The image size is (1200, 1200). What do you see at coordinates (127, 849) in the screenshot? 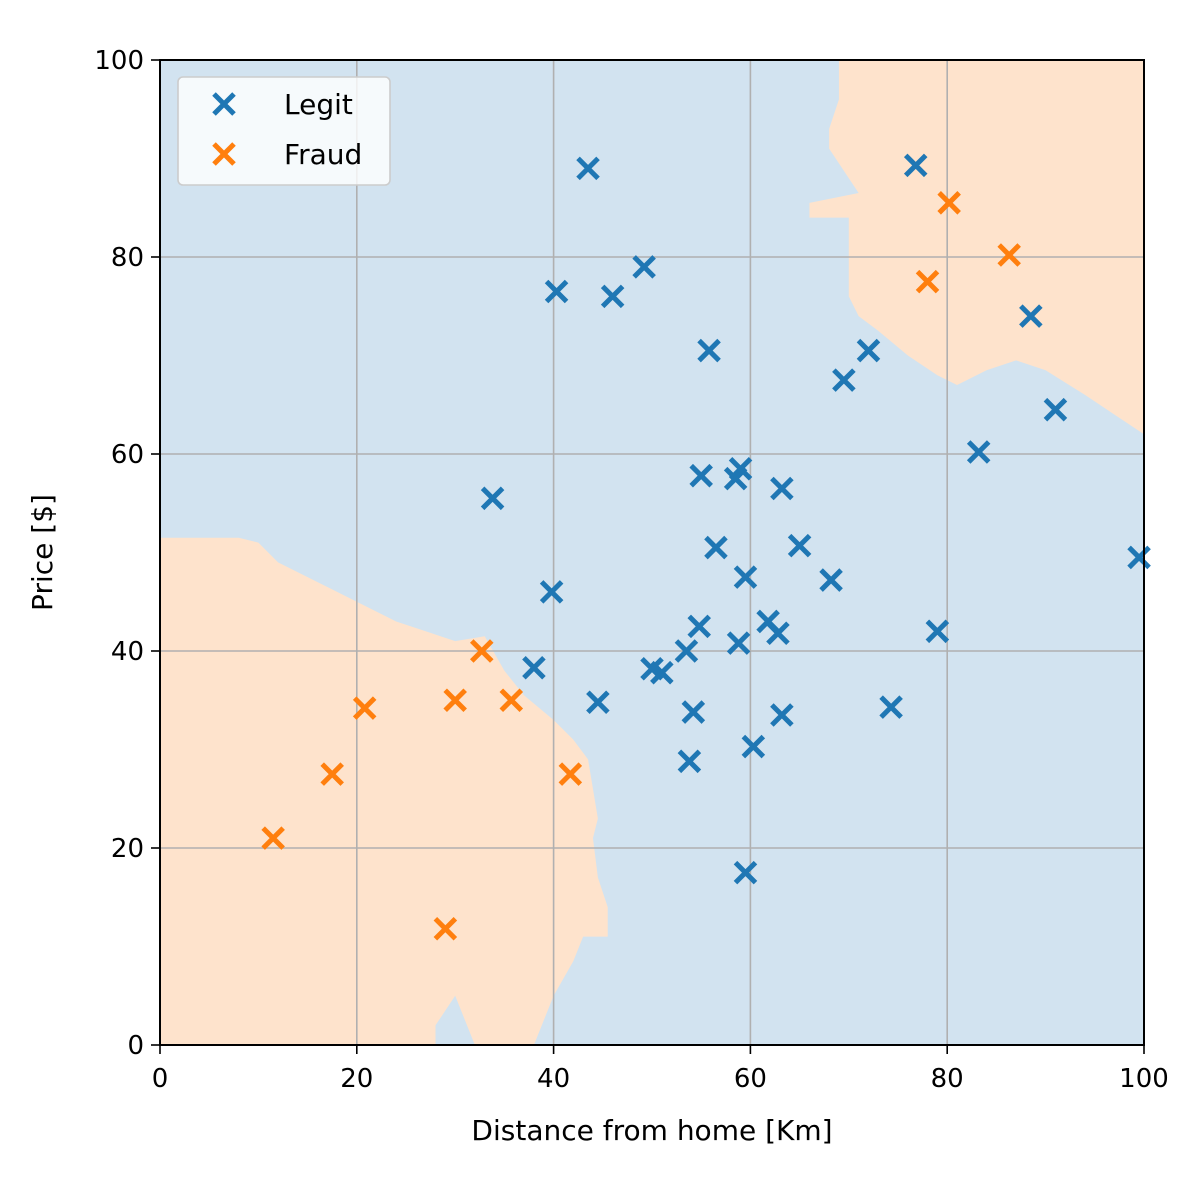
I see `y-tick-label: 20` at bounding box center [127, 849].